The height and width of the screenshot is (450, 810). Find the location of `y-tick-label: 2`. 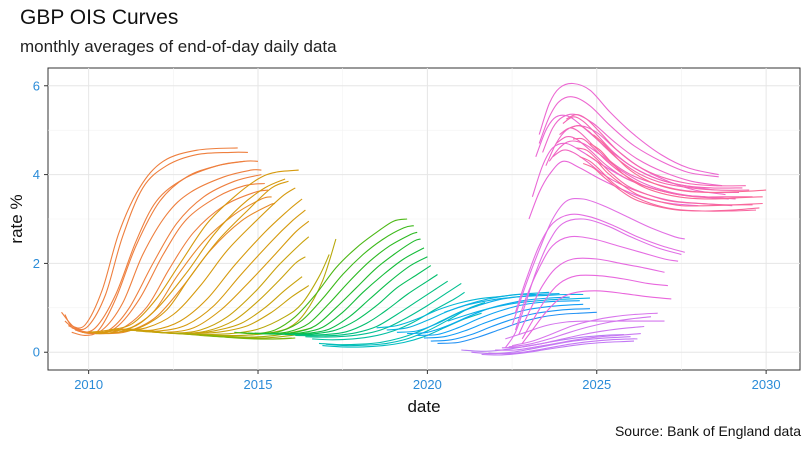

y-tick-label: 2 is located at coordinates (36, 263).